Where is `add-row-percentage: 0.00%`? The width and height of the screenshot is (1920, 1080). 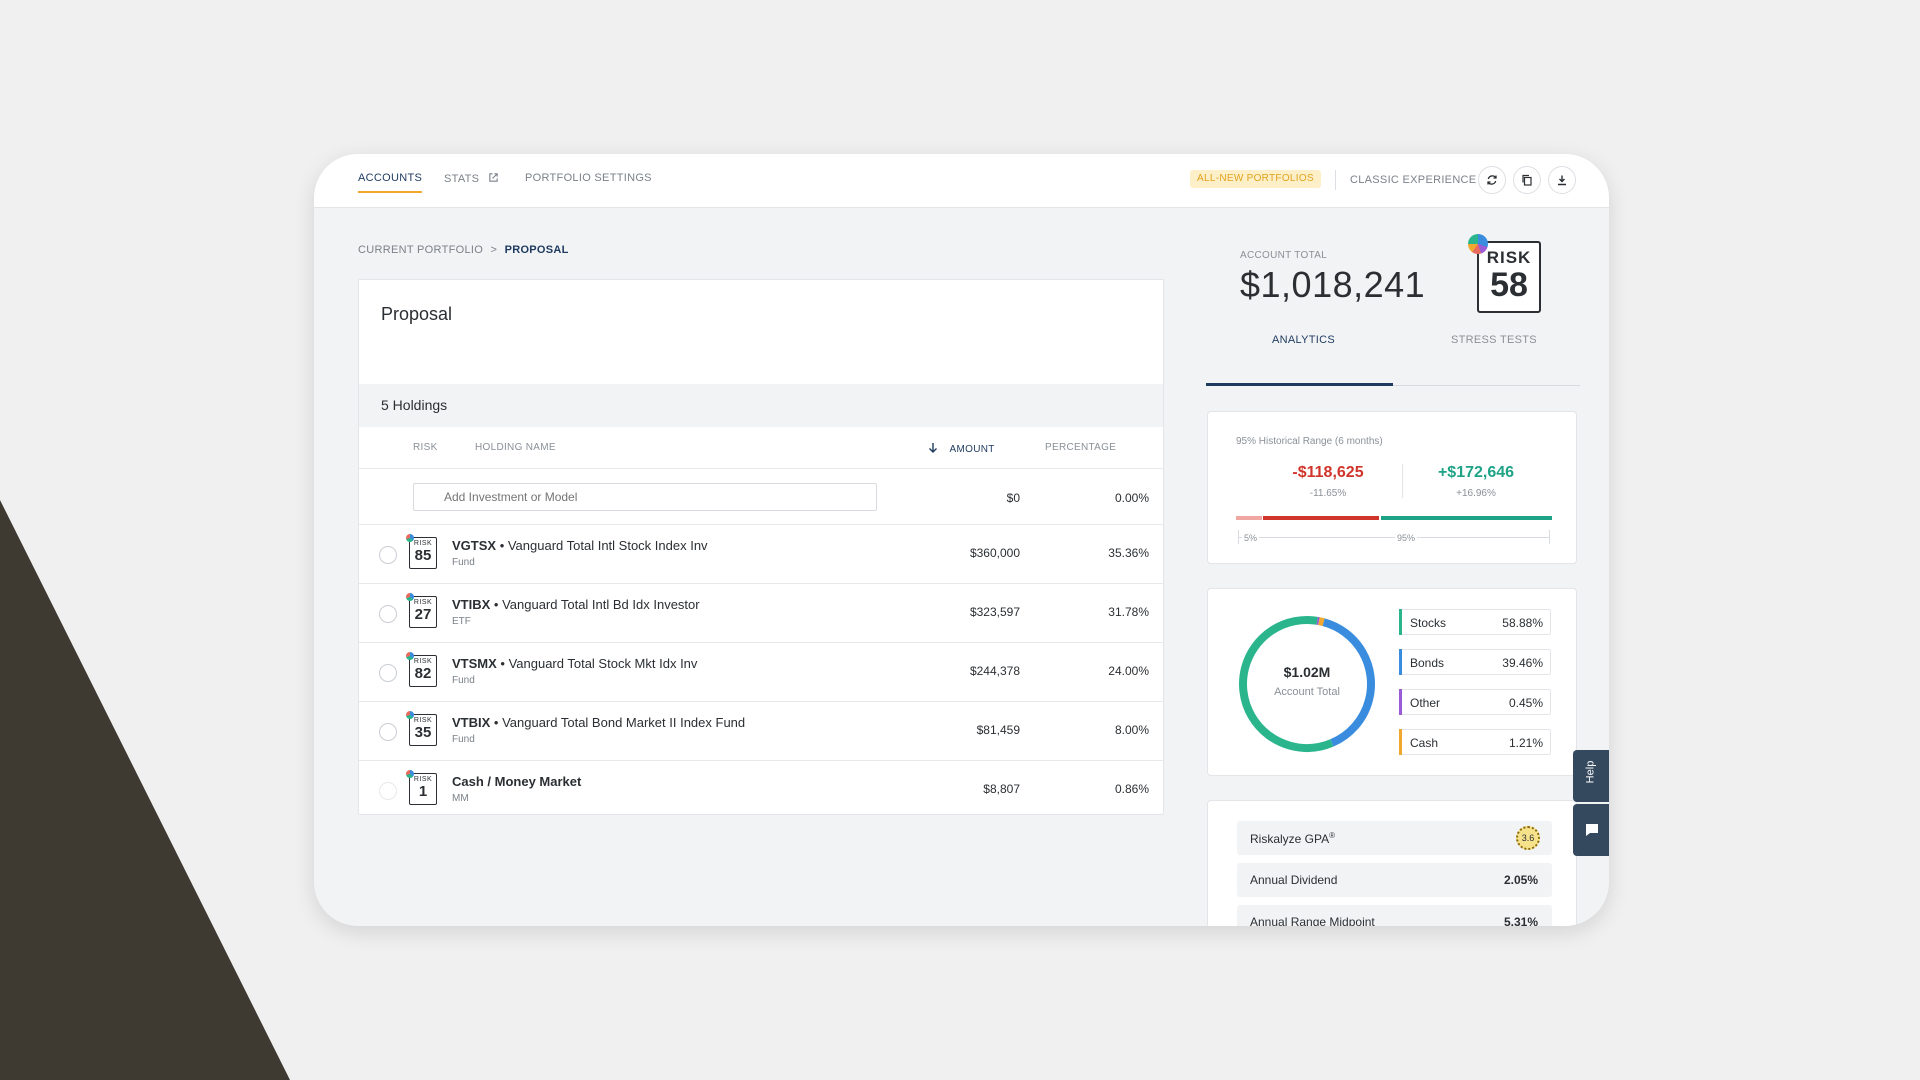
add-row-percentage: 0.00% is located at coordinates (1131, 498).